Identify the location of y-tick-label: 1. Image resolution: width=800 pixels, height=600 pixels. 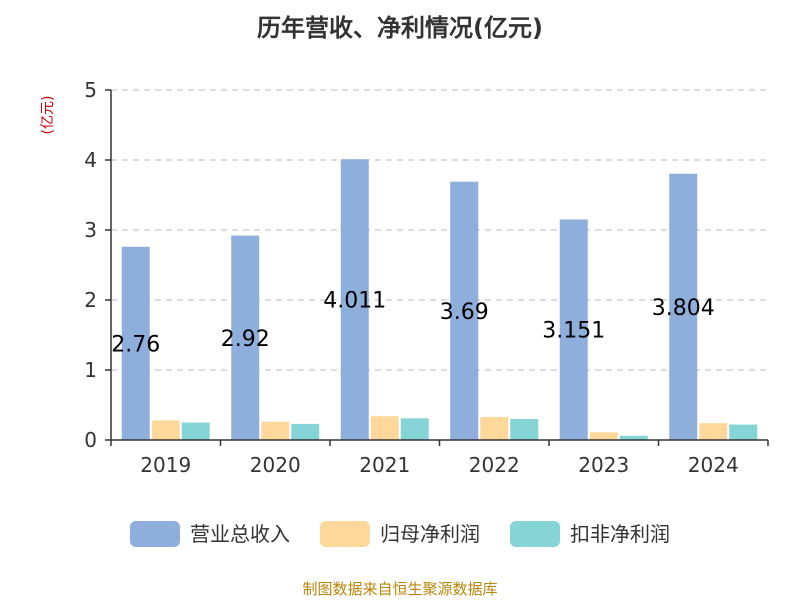
(90, 370).